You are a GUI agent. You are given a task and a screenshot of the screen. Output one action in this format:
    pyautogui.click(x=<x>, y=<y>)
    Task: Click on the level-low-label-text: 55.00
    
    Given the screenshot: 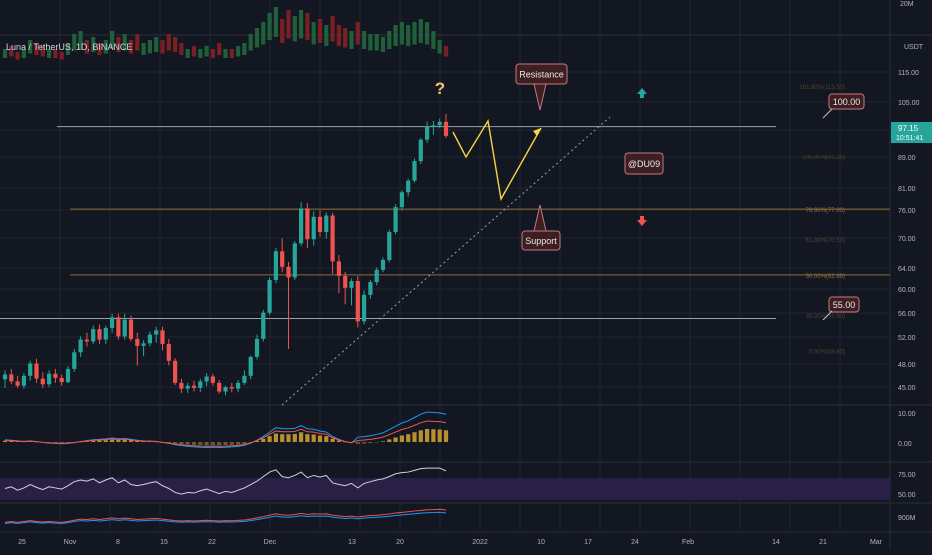 What is the action you would take?
    pyautogui.click(x=844, y=305)
    